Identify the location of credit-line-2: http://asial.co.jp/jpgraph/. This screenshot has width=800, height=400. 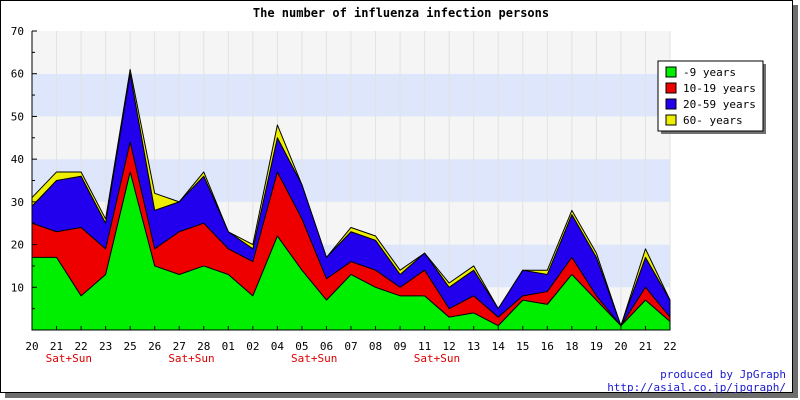
(696, 387).